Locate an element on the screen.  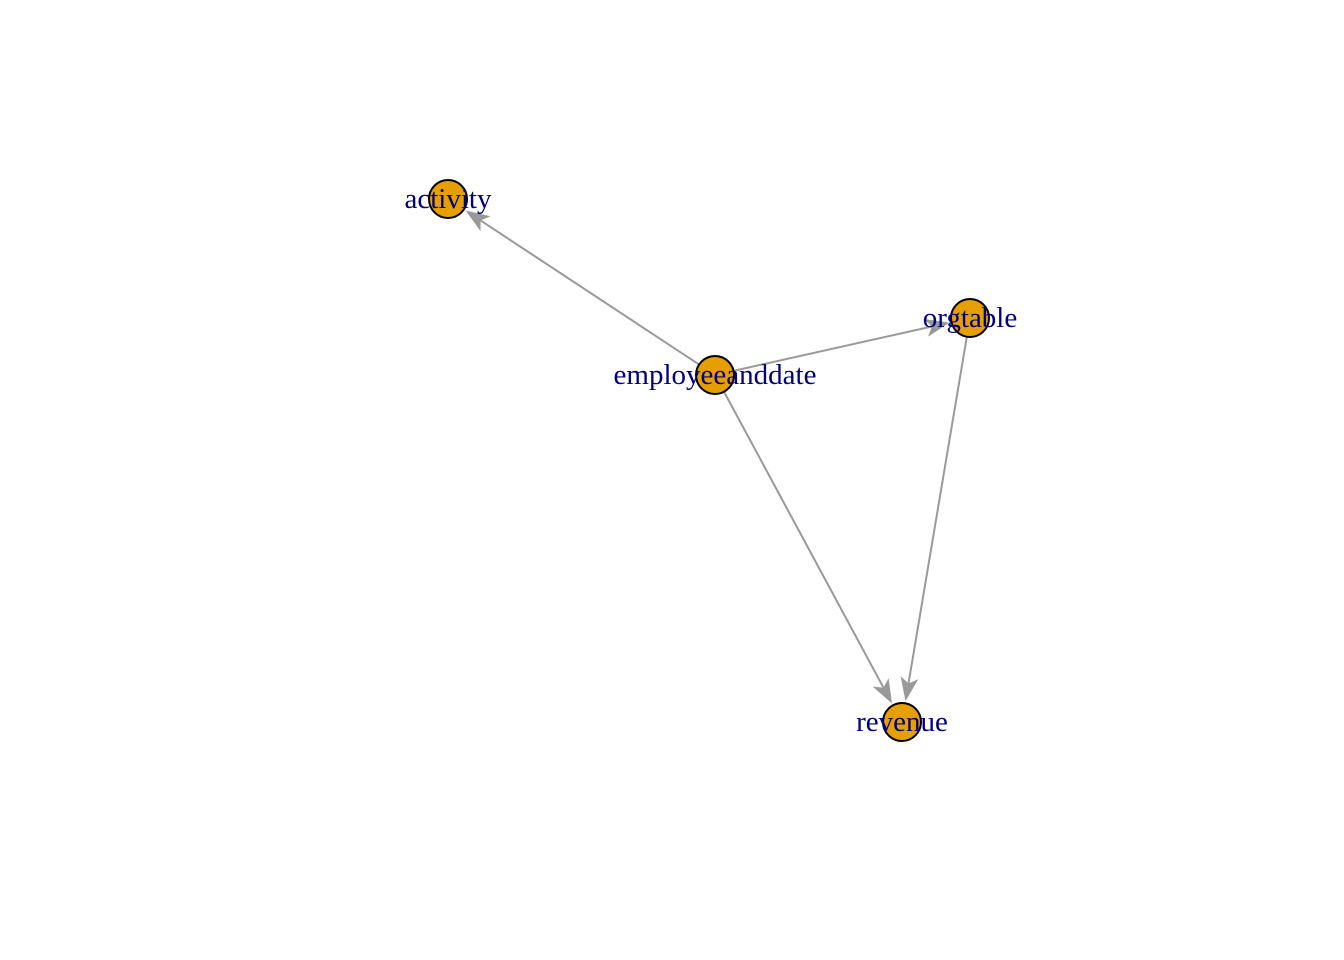
node-label-orgtable: orgtable is located at coordinates (970, 318).